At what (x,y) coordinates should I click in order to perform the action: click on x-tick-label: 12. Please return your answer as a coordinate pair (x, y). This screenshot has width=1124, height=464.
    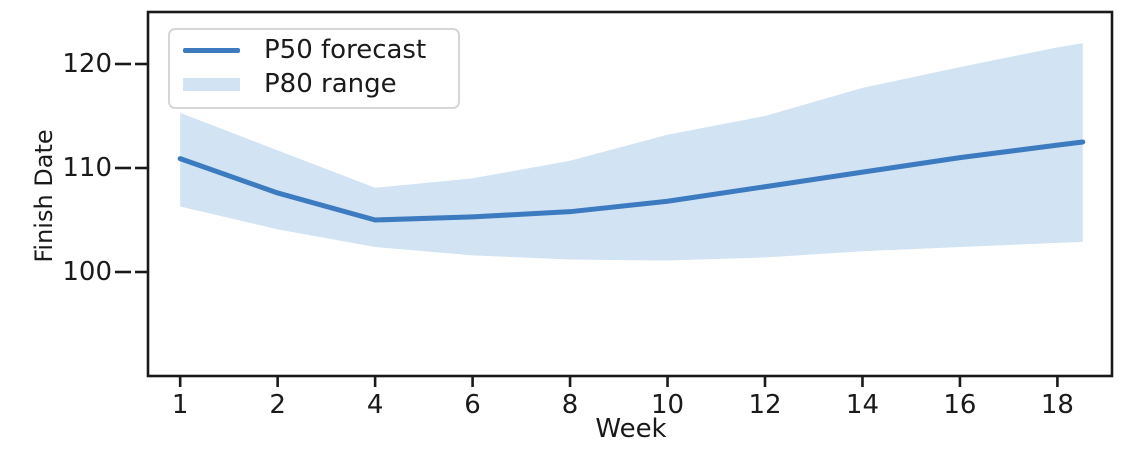
    Looking at the image, I should click on (765, 405).